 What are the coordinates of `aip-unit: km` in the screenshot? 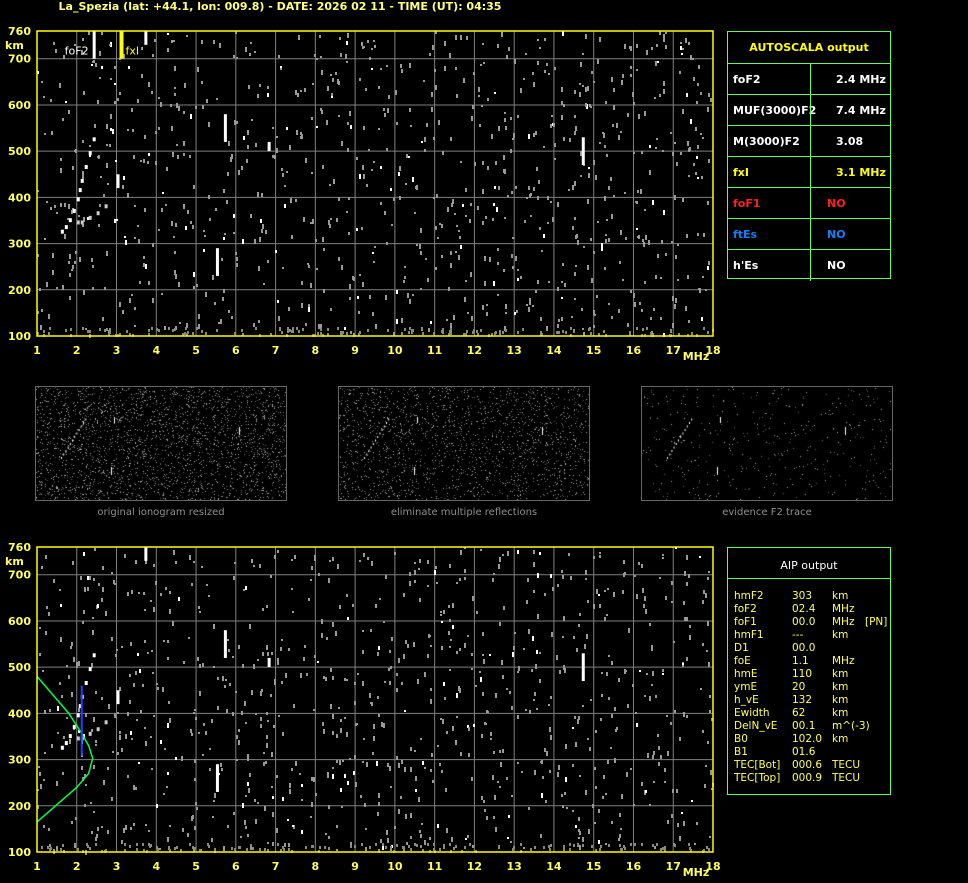 It's located at (840, 674).